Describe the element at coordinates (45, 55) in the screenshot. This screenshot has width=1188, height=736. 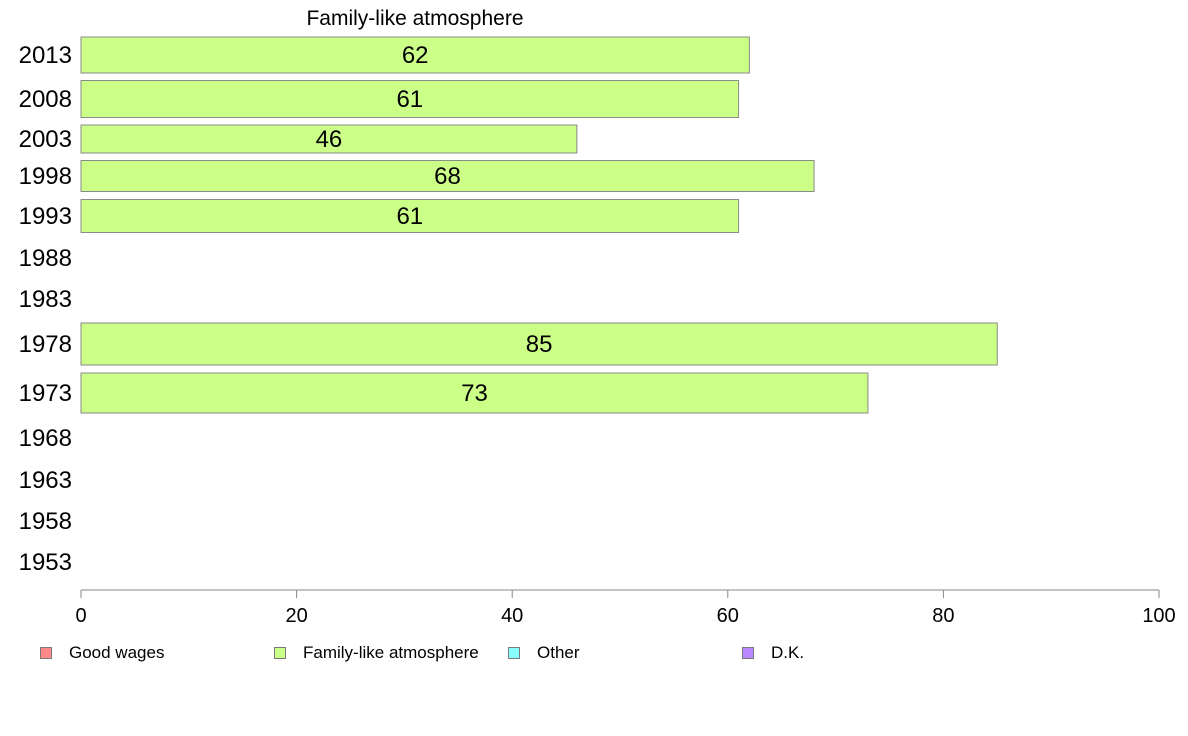
I see `category-label: 2013` at that location.